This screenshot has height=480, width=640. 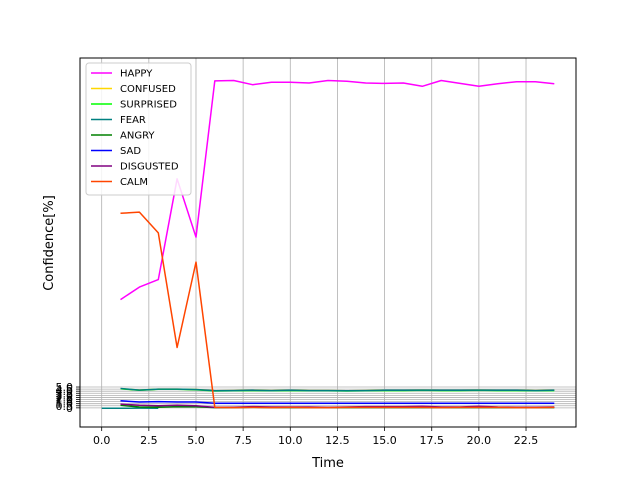 What do you see at coordinates (130, 151) in the screenshot?
I see `legend-label-sad: SAD` at bounding box center [130, 151].